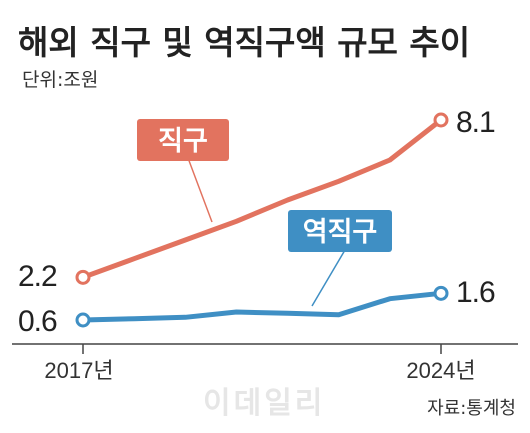 The height and width of the screenshot is (433, 530). I want to click on series-tag-yeokjikgu-text: 역직구, so click(340, 232).